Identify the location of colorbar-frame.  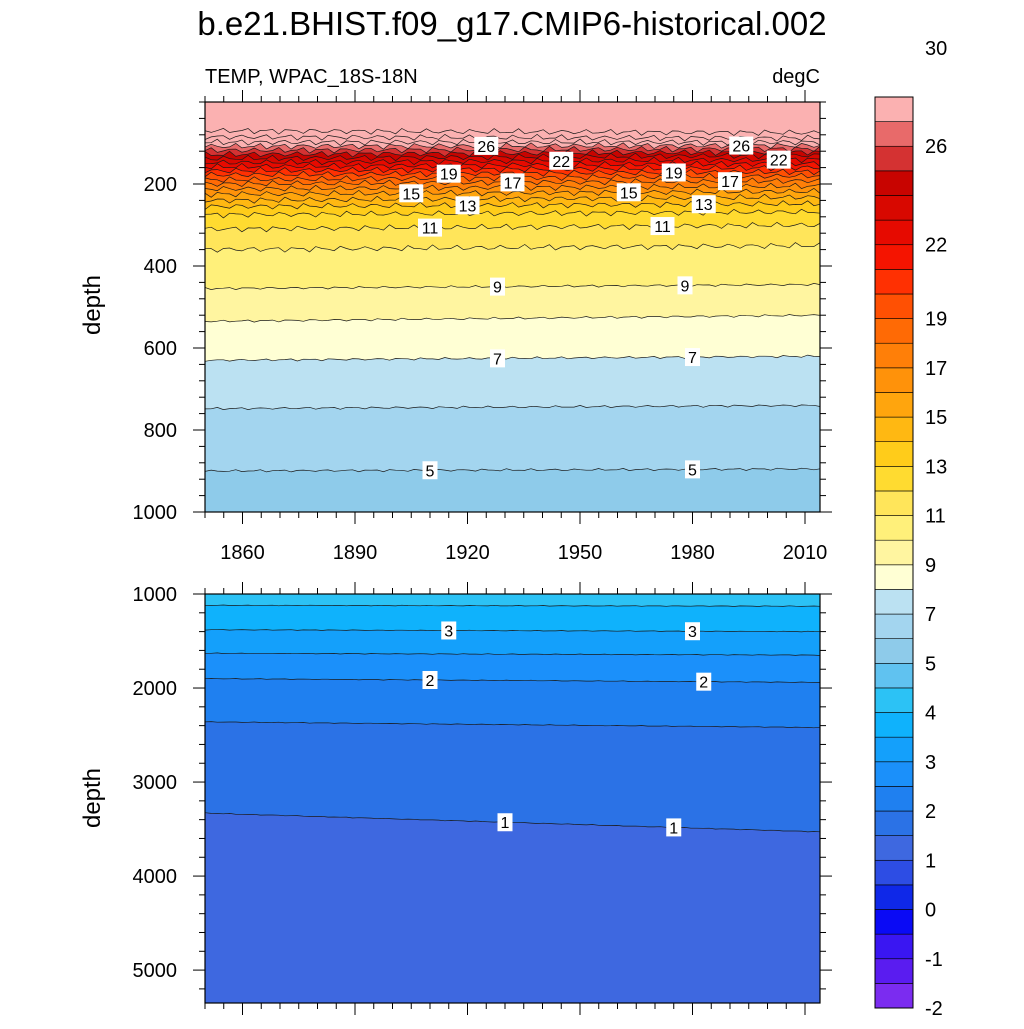
(894, 552).